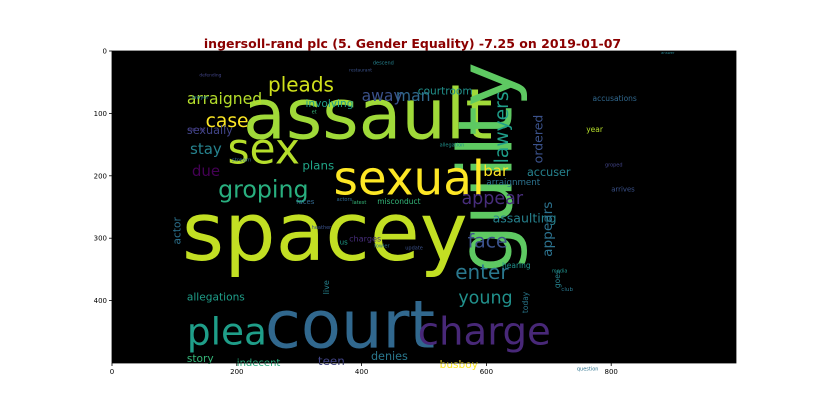  I want to click on word-young: young, so click(485, 299).